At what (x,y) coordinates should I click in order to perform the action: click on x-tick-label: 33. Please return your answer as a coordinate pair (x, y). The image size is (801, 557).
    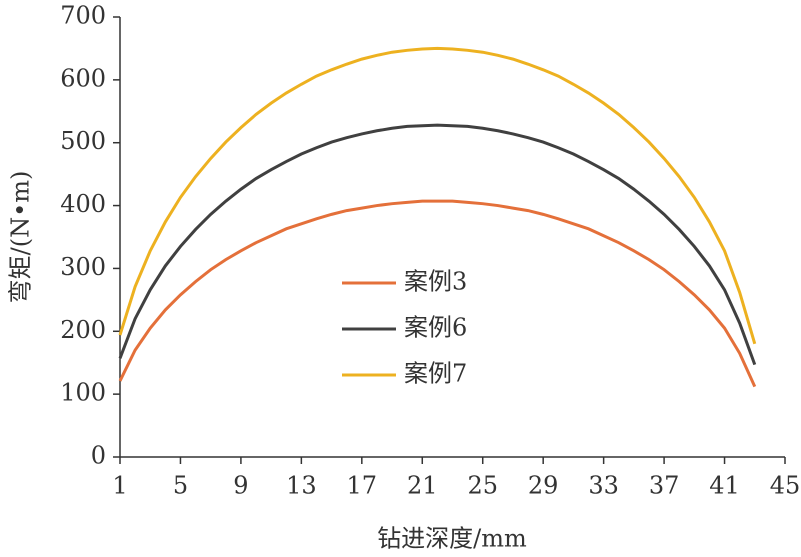
    Looking at the image, I should click on (603, 486).